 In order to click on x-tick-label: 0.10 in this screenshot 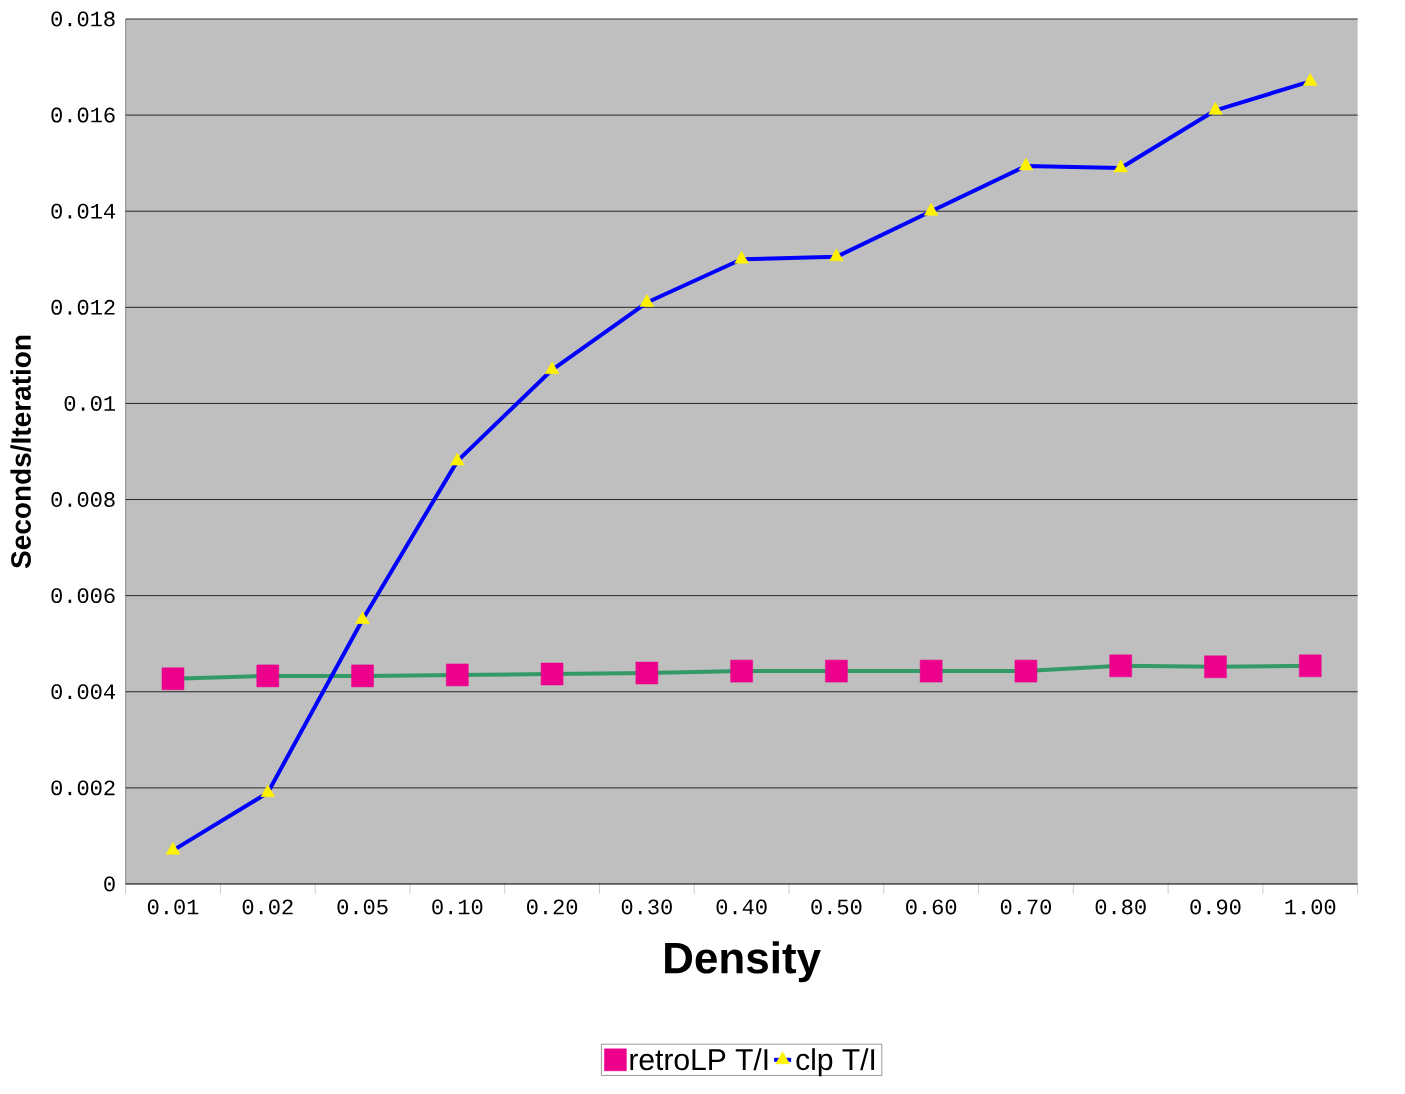, I will do `click(457, 907)`.